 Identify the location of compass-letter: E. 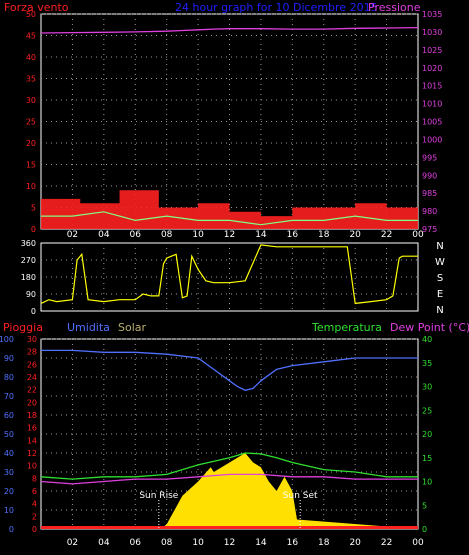
(440, 294).